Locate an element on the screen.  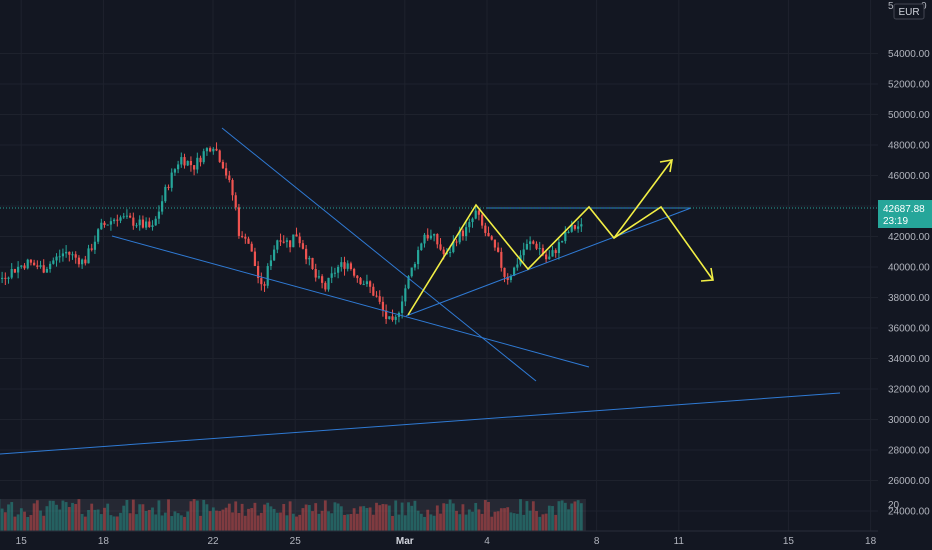
currency-label: EUR is located at coordinates (908, 12).